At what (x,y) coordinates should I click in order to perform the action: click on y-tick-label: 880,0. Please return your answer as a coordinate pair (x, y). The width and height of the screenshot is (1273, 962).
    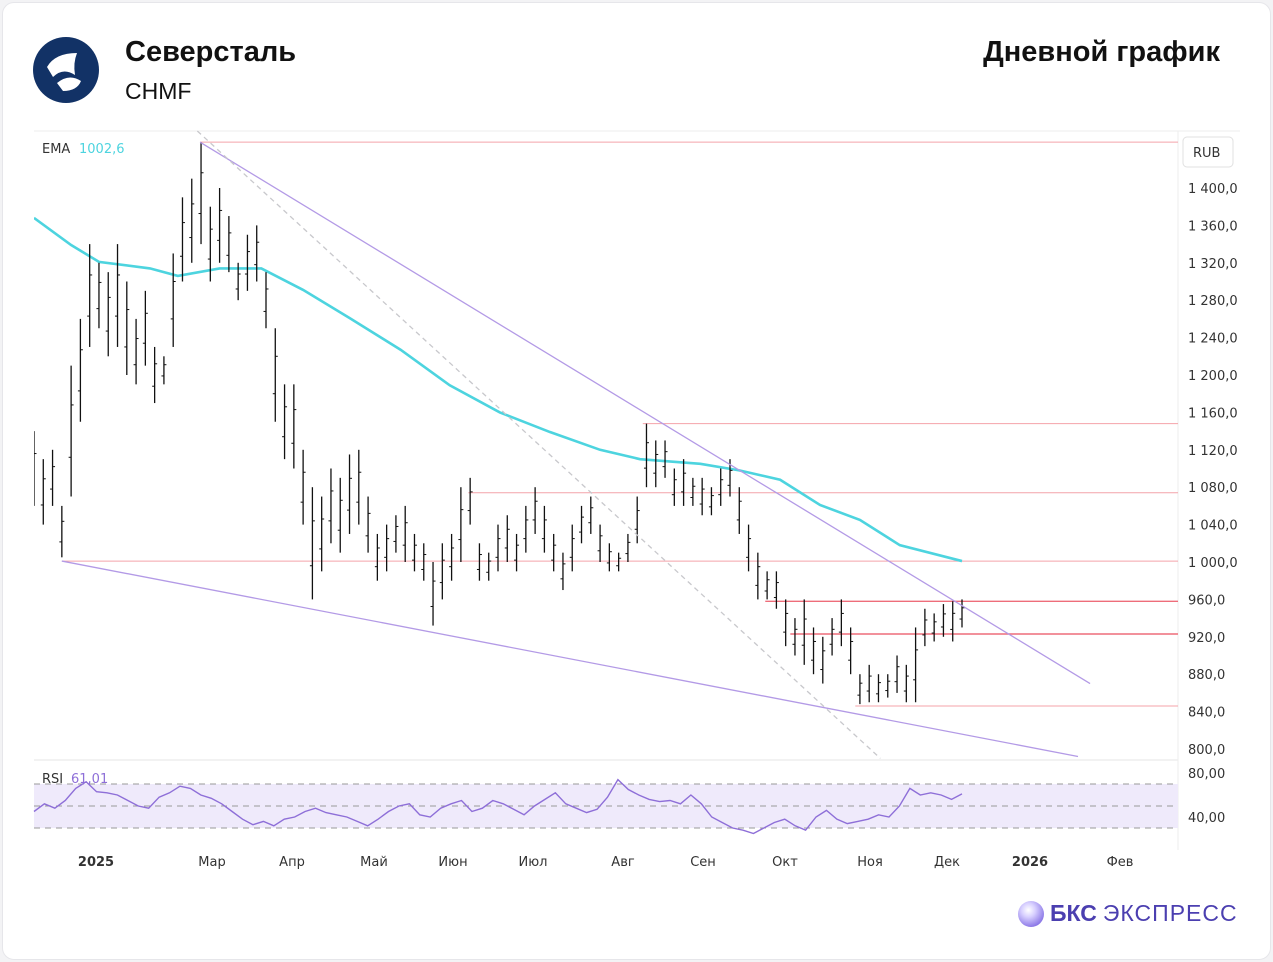
    Looking at the image, I should click on (1206, 675).